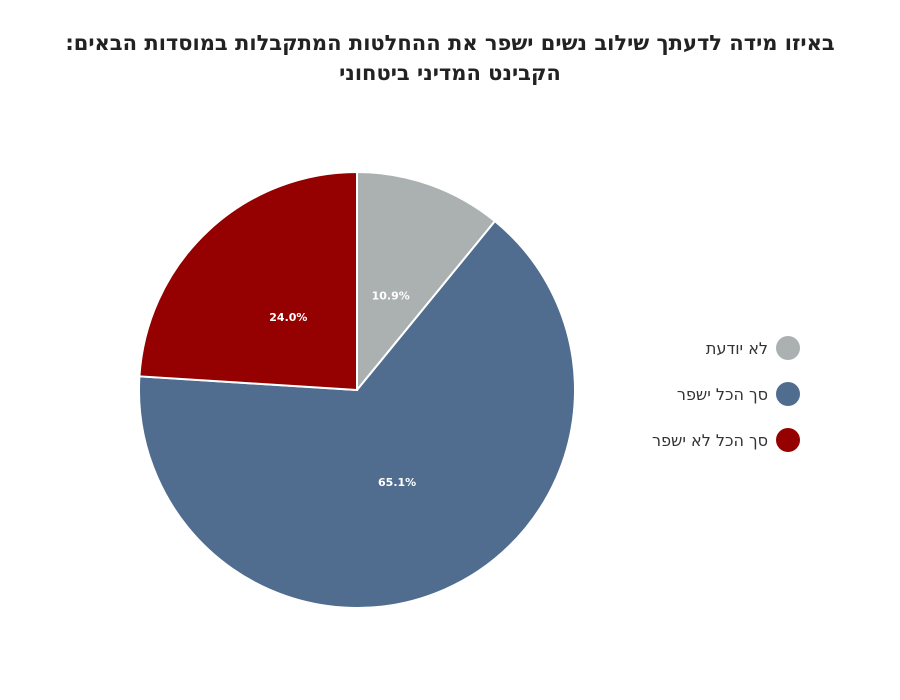 This screenshot has width=900, height=700. I want to click on legend-swatch-will-not-improve, so click(788, 440).